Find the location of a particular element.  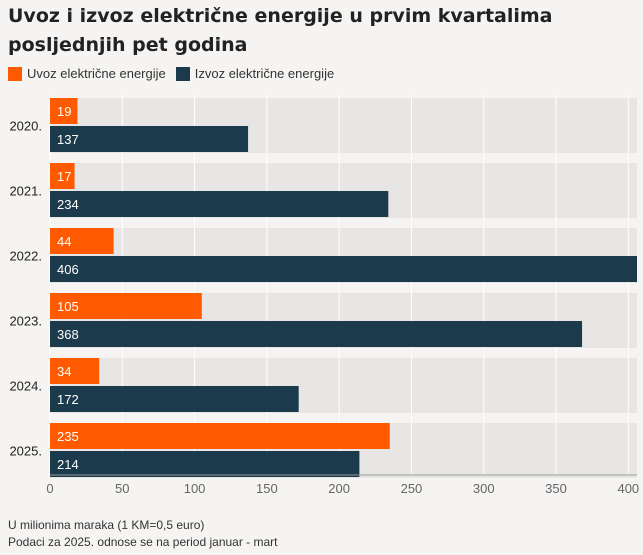

data-label: 214 is located at coordinates (68, 464).